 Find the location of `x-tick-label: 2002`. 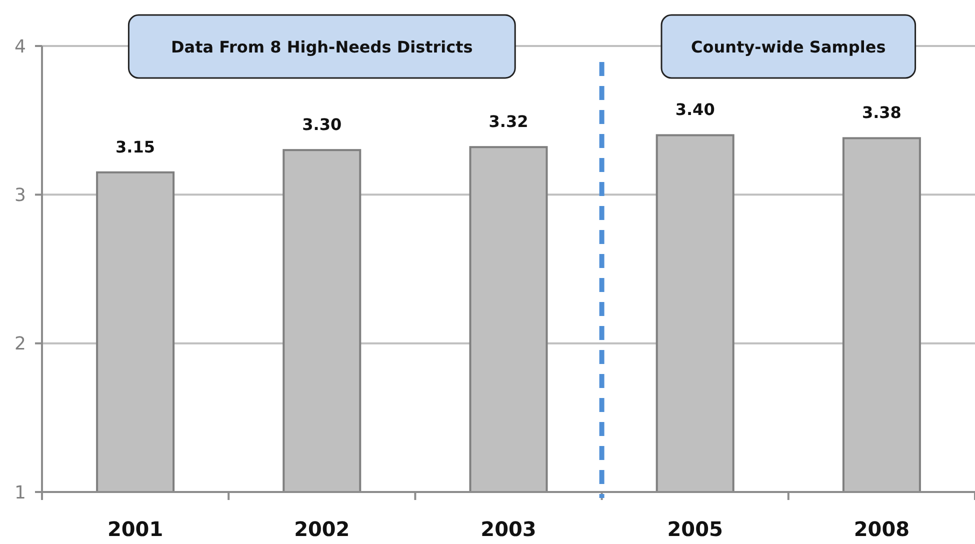

x-tick-label: 2002 is located at coordinates (322, 529).